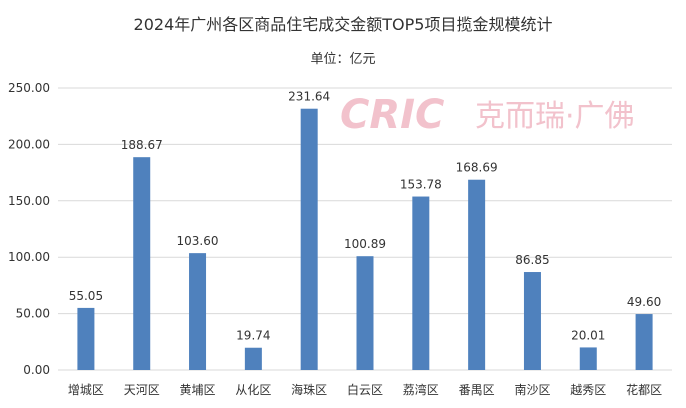 This screenshot has width=686, height=408. Describe the element at coordinates (343, 24) in the screenshot. I see `chart-title: 2024年广州各区商品住宅成交金额TOP5项目揽金规模统计` at that location.